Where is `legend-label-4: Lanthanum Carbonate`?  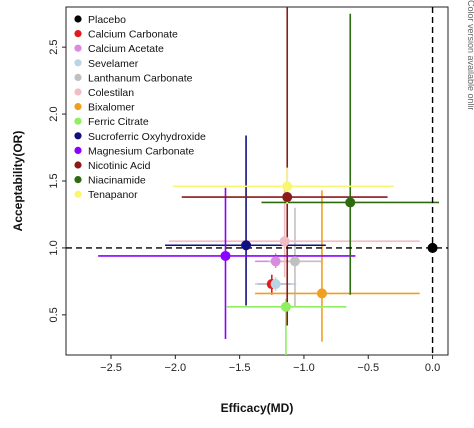 legend-label-4: Lanthanum Carbonate is located at coordinates (140, 78).